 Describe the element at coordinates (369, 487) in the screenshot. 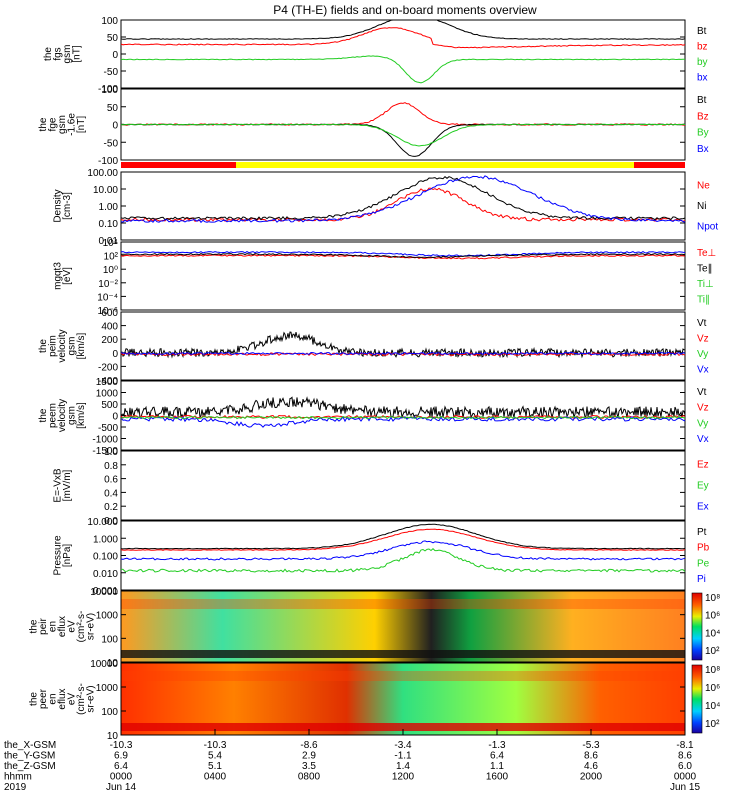

I see `panel-efield: 1.0 0.8 0.6 0.4 0.2 0.0 E=-VxB[mV/m]` at that location.